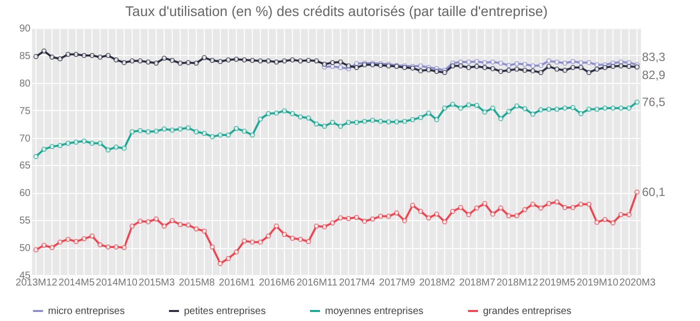 This screenshot has width=700, height=321. Describe the element at coordinates (25, 111) in the screenshot. I see `y-tick-label: 75` at that location.